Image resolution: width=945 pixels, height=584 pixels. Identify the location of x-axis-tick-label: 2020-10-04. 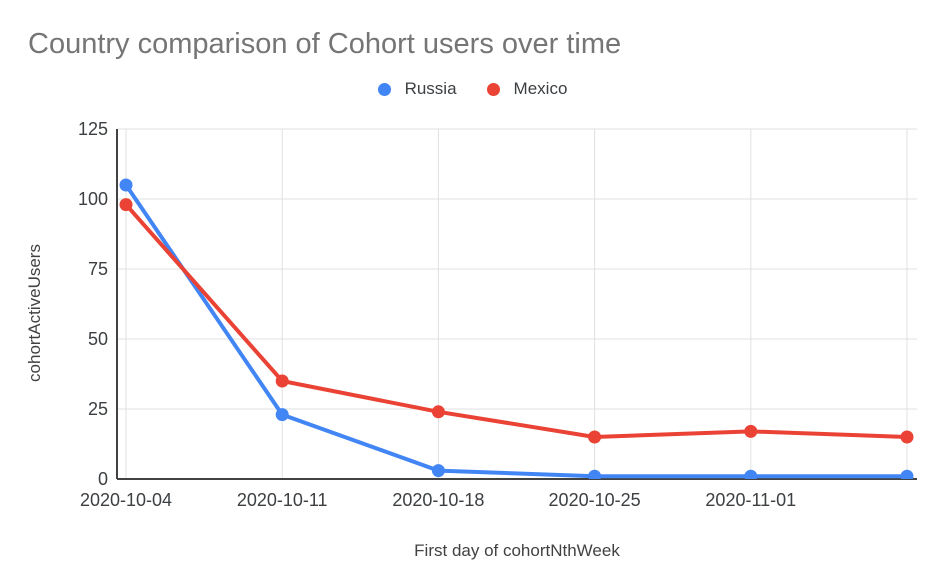
(126, 500).